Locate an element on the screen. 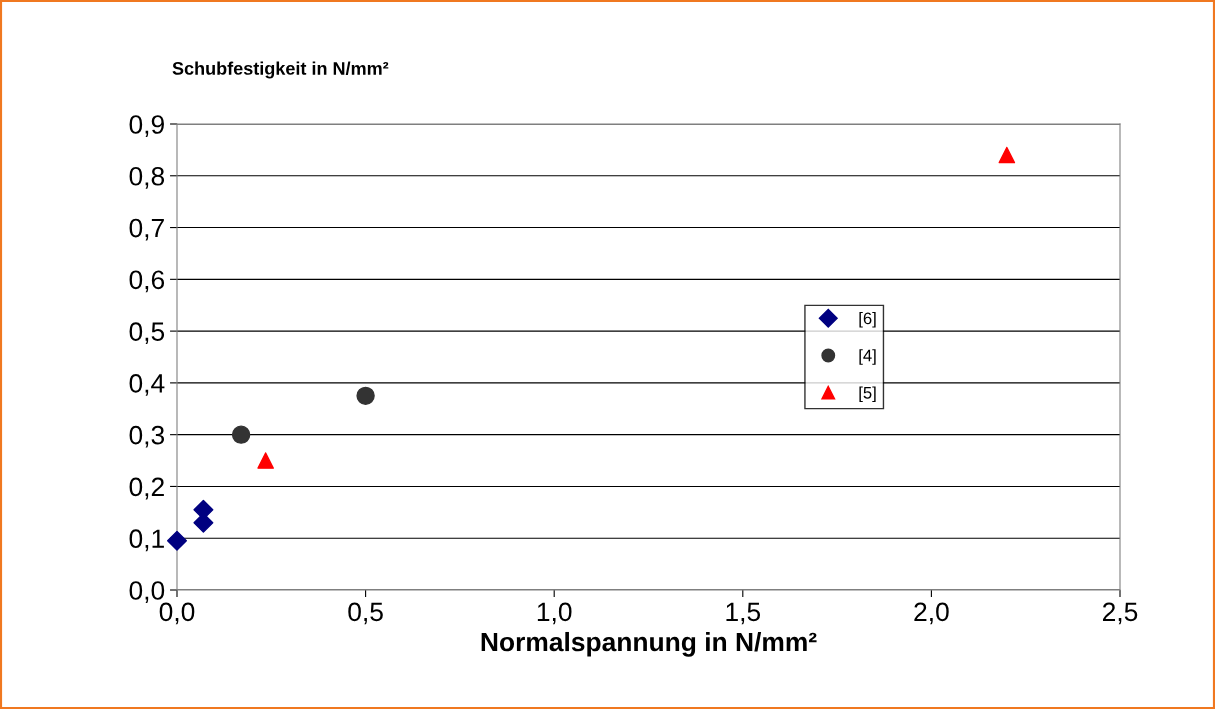  x-tick-label: 0,0 is located at coordinates (177, 613).